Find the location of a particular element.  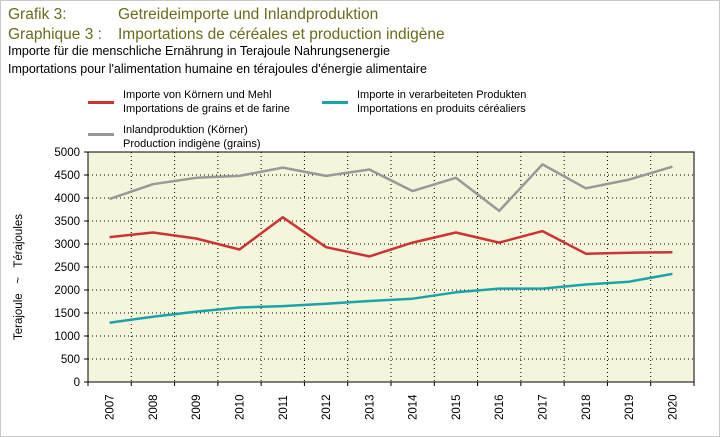

legend-swatch-grains is located at coordinates (101, 102).